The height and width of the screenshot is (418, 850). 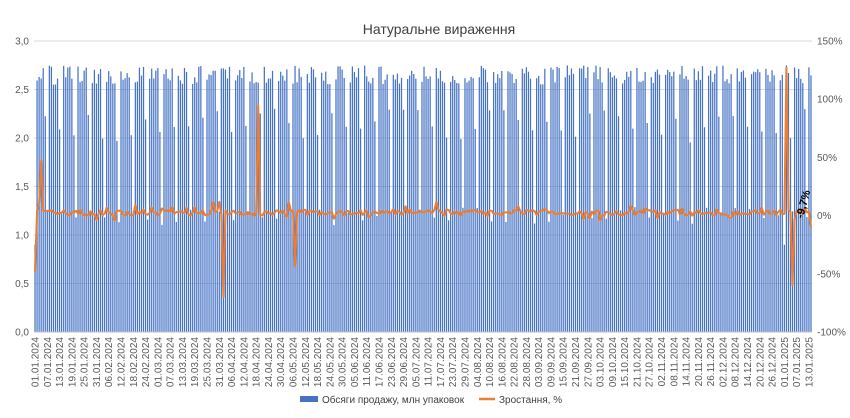 I want to click on x-tick-label: 02.12.2024, so click(x=723, y=362).